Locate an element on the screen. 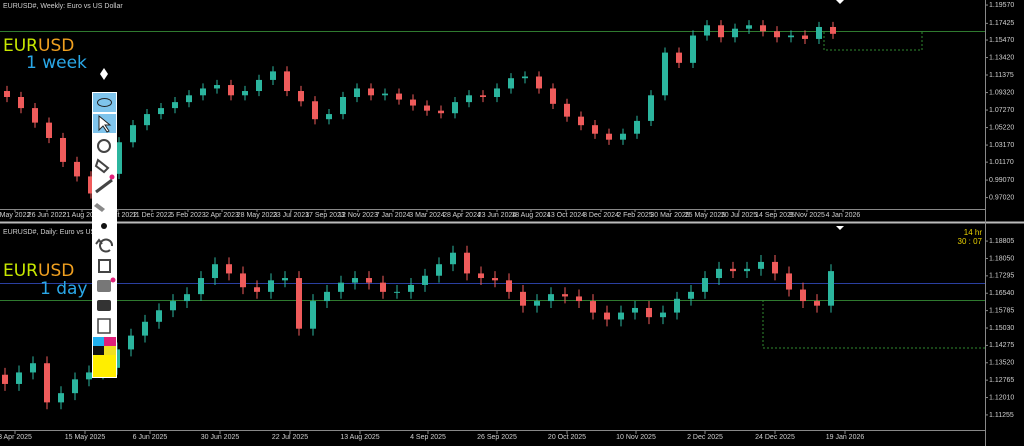 The width and height of the screenshot is (1024, 446). y-tick-label: 1.12765 is located at coordinates (1001, 380).